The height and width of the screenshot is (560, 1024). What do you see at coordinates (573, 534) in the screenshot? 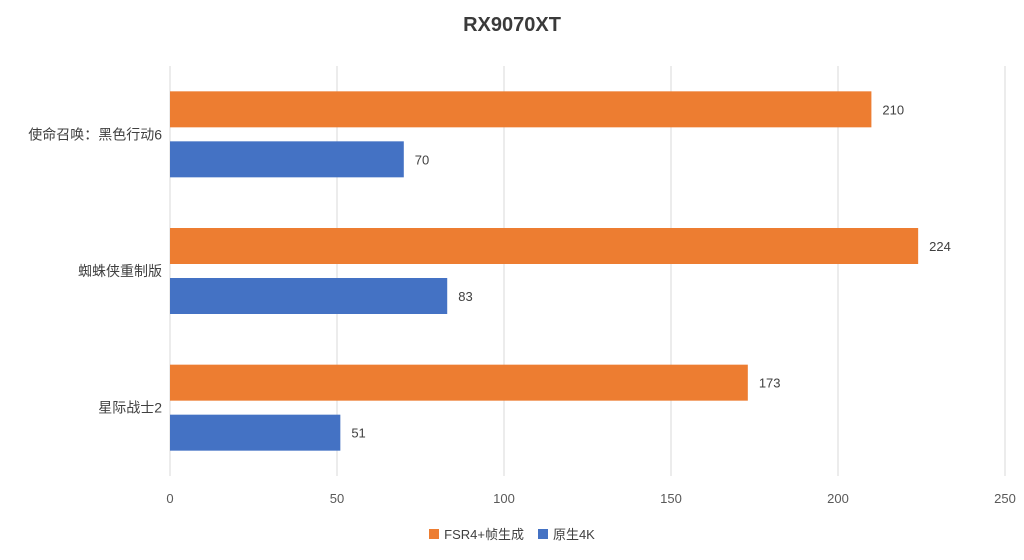
I see `legend-label: 原生4K` at bounding box center [573, 534].